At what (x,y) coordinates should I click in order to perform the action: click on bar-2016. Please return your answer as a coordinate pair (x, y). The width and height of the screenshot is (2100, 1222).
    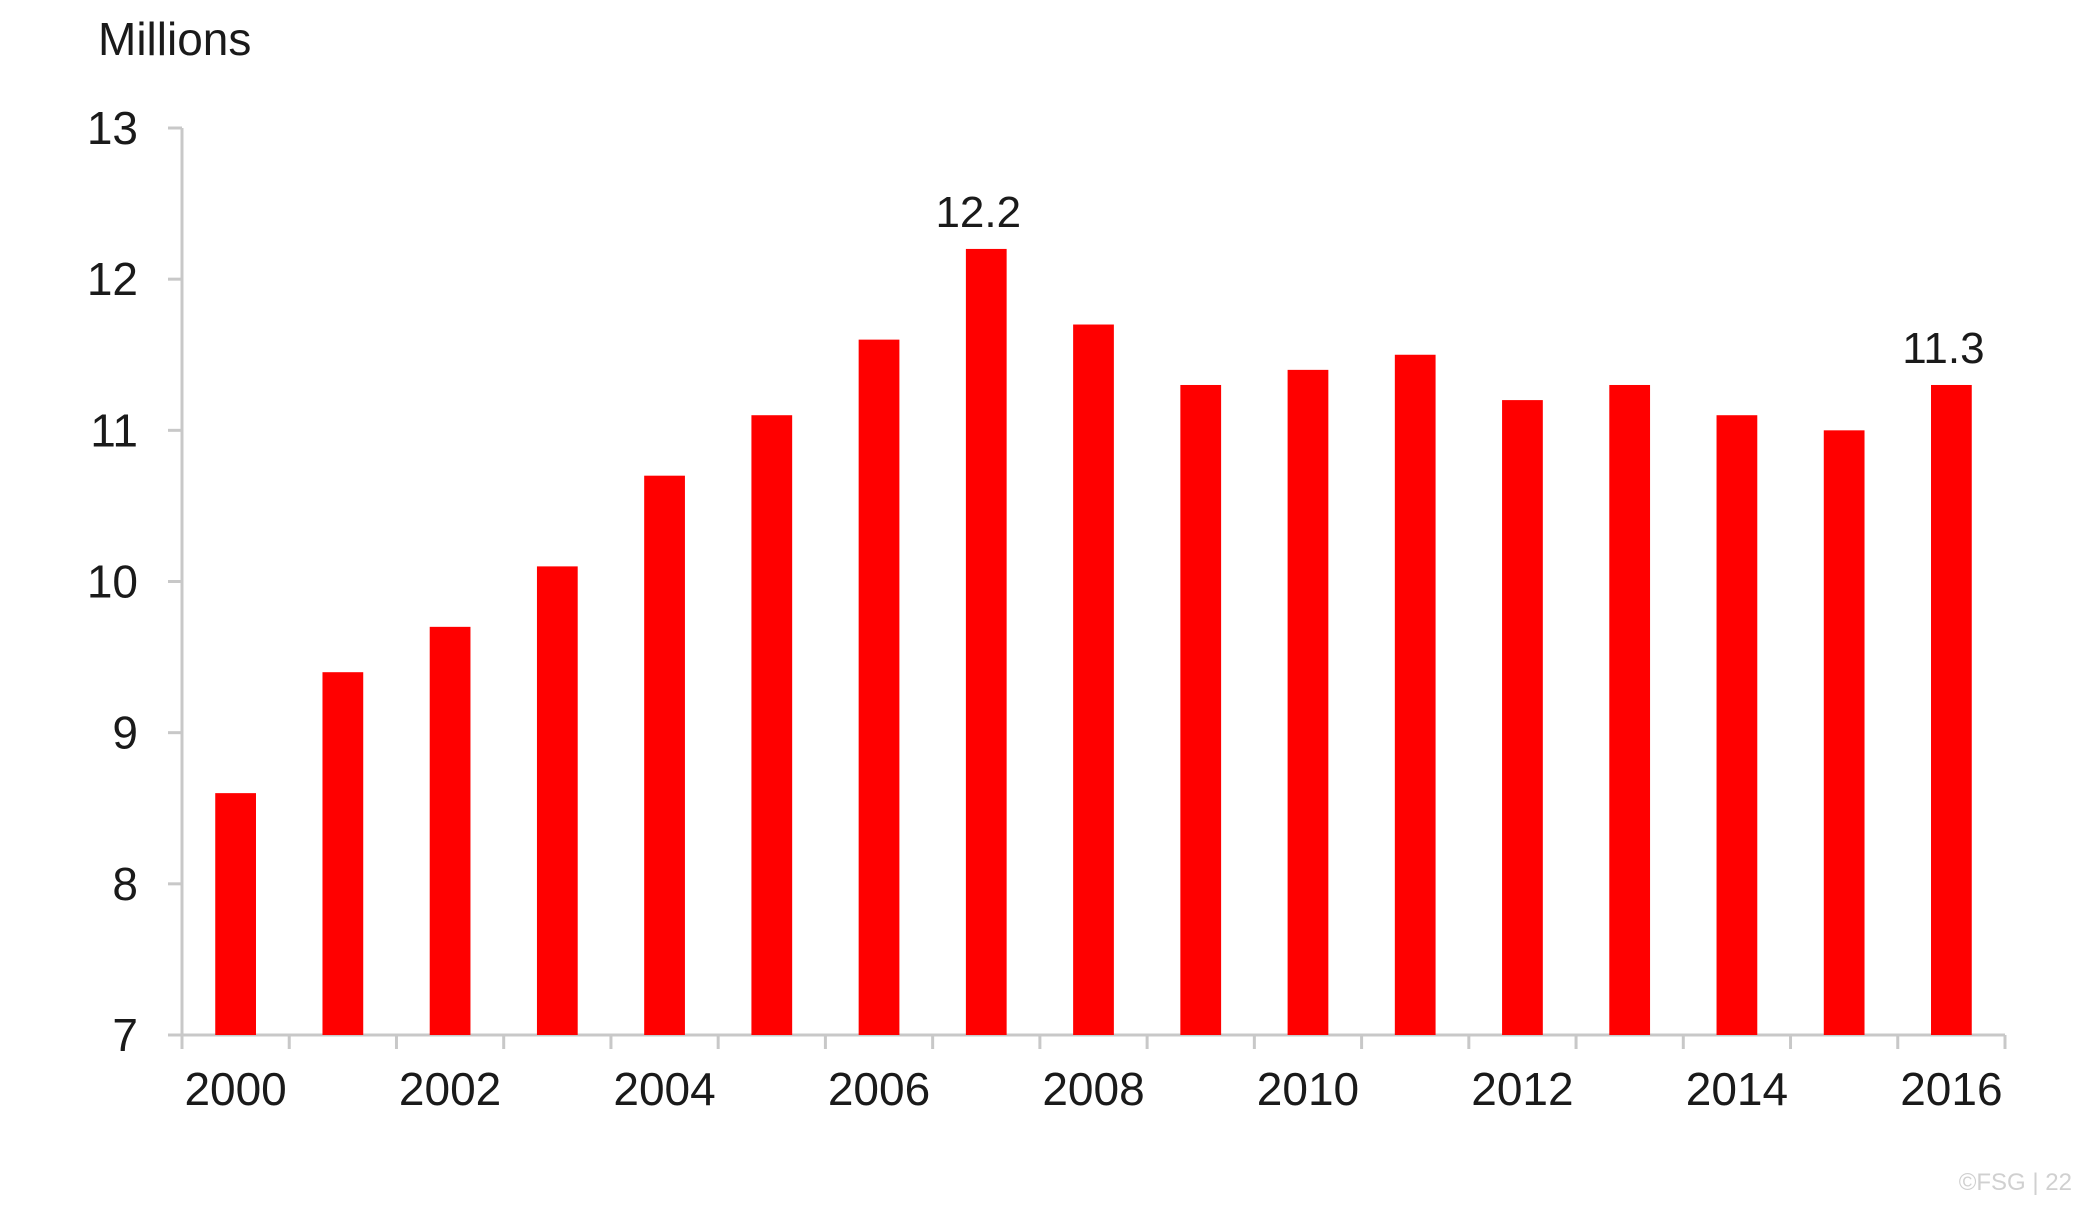
    Looking at the image, I should click on (1951, 709).